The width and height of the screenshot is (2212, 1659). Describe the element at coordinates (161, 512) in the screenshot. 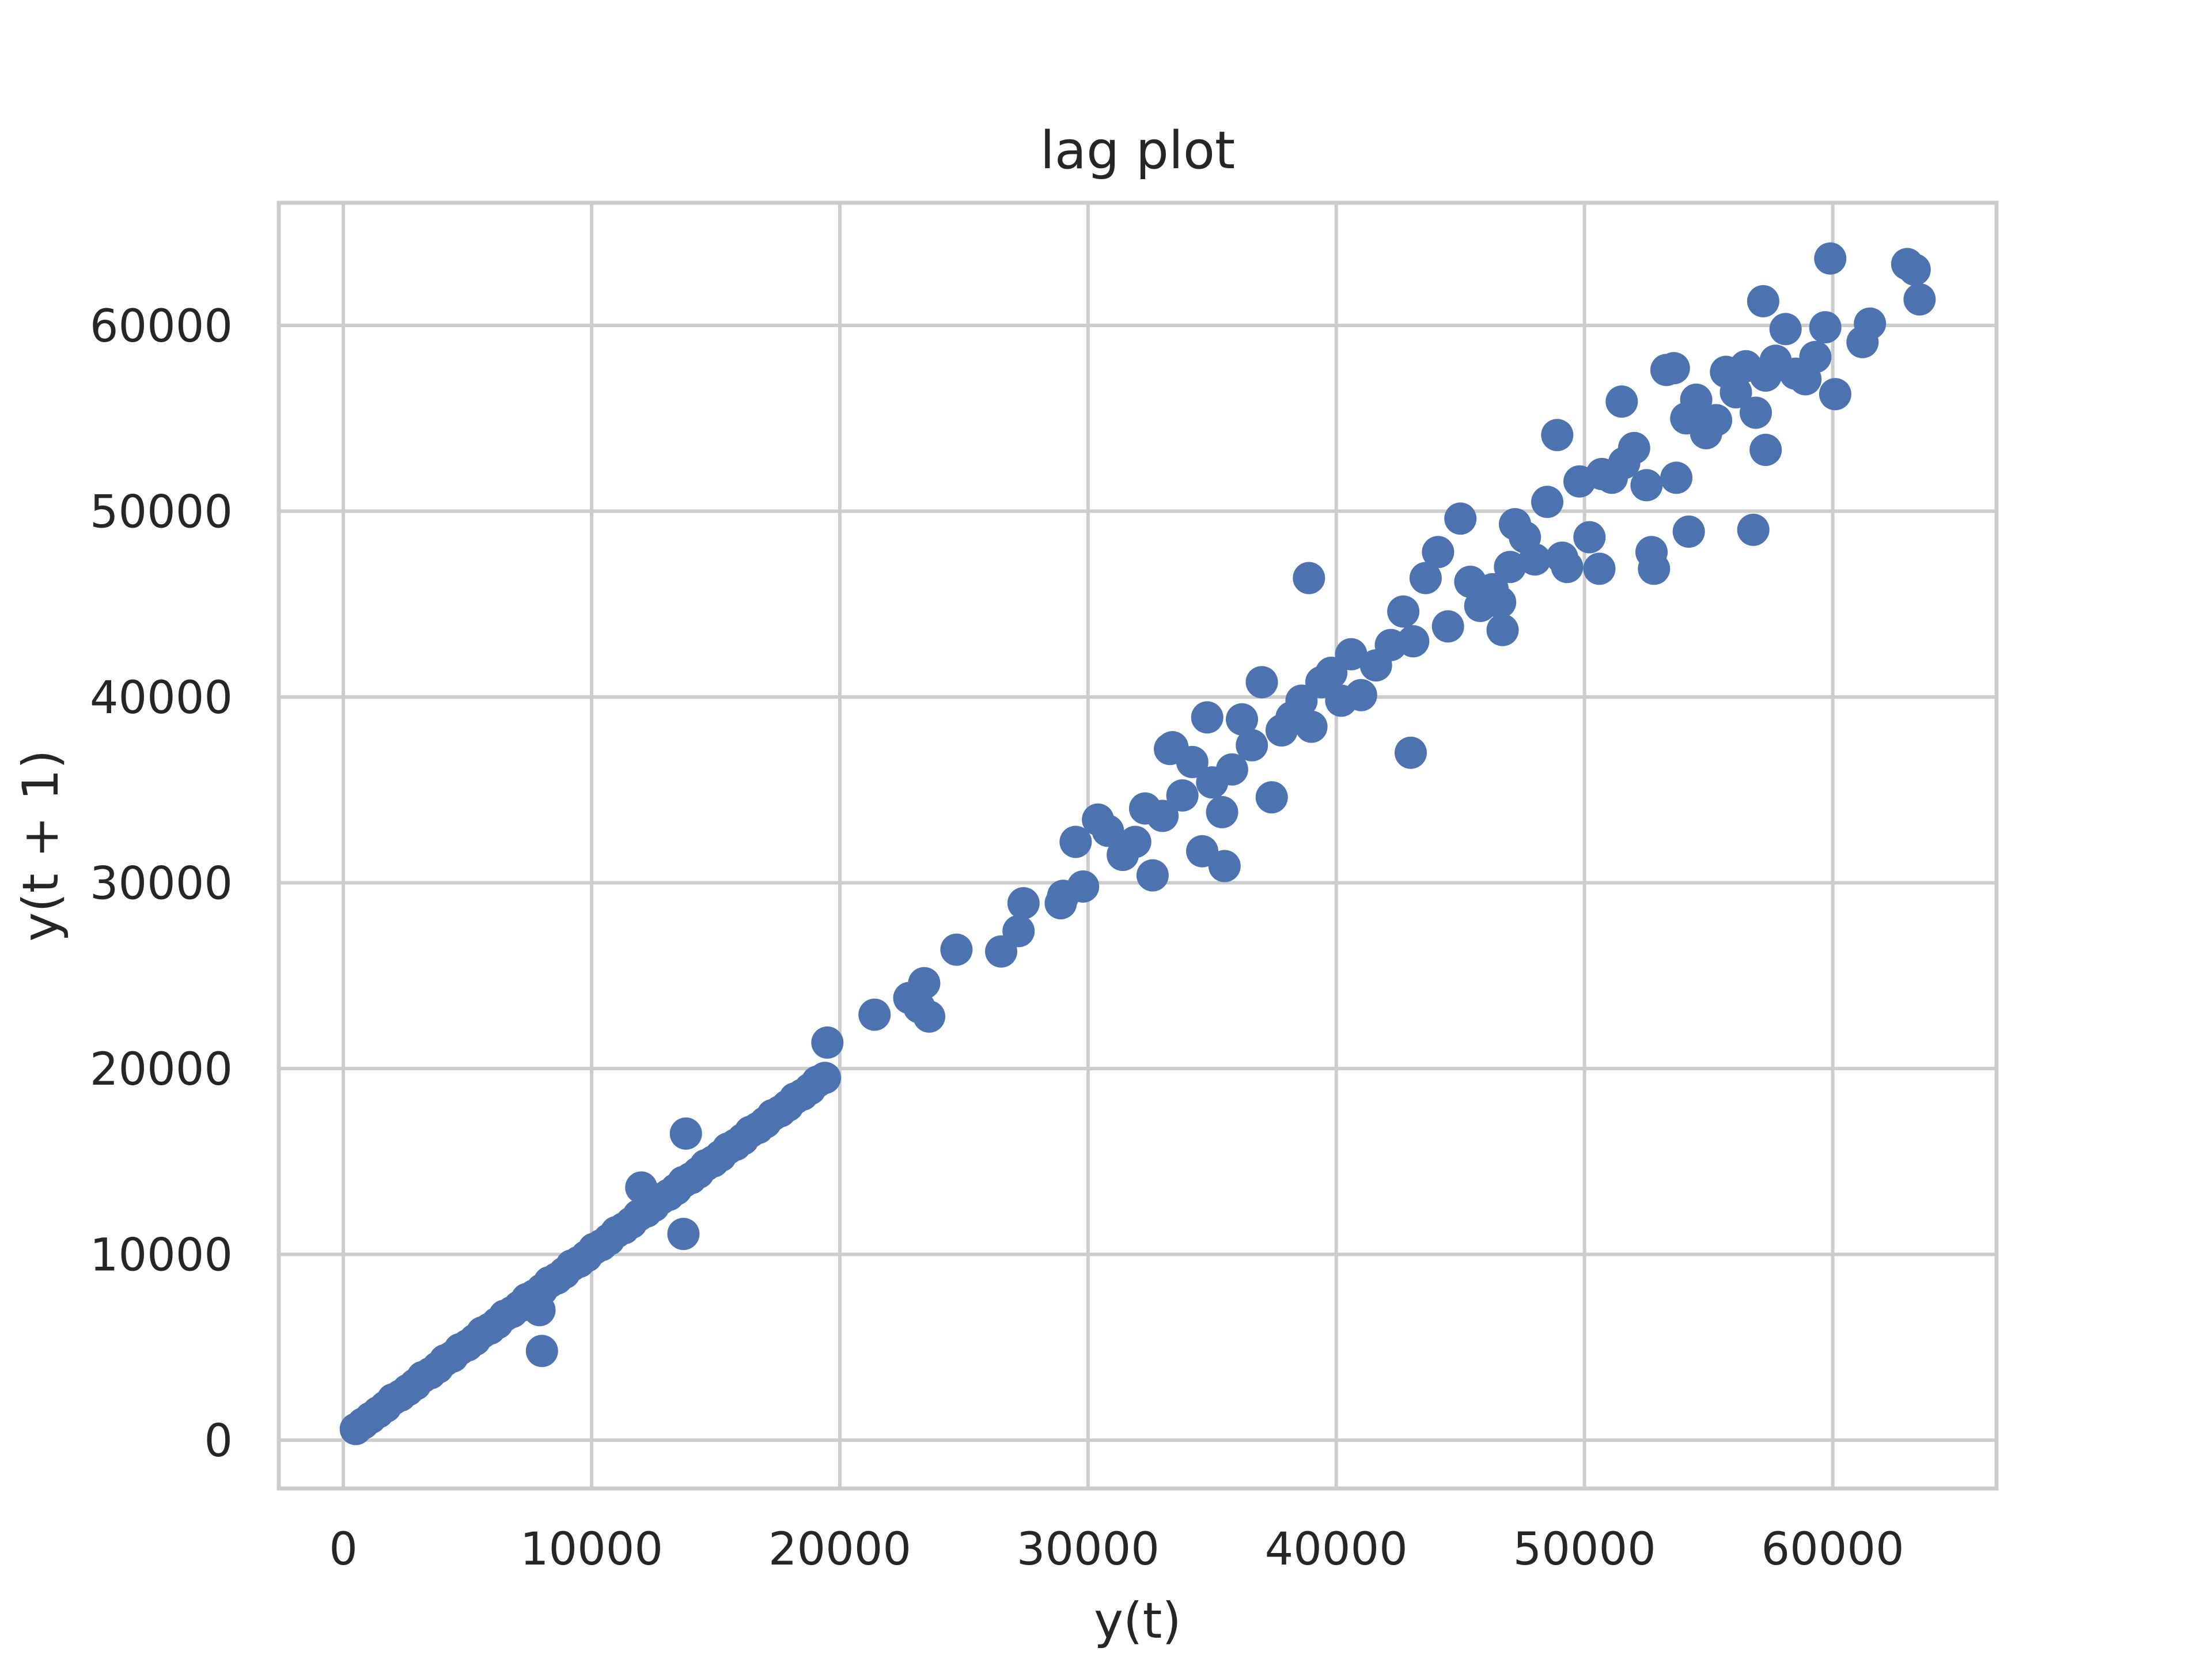

I see `y-tick-label: 50000` at that location.